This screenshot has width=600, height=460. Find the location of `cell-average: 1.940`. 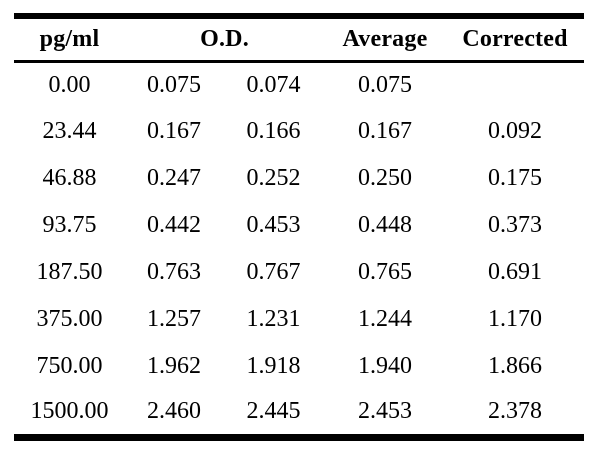

cell-average: 1.940 is located at coordinates (385, 366).